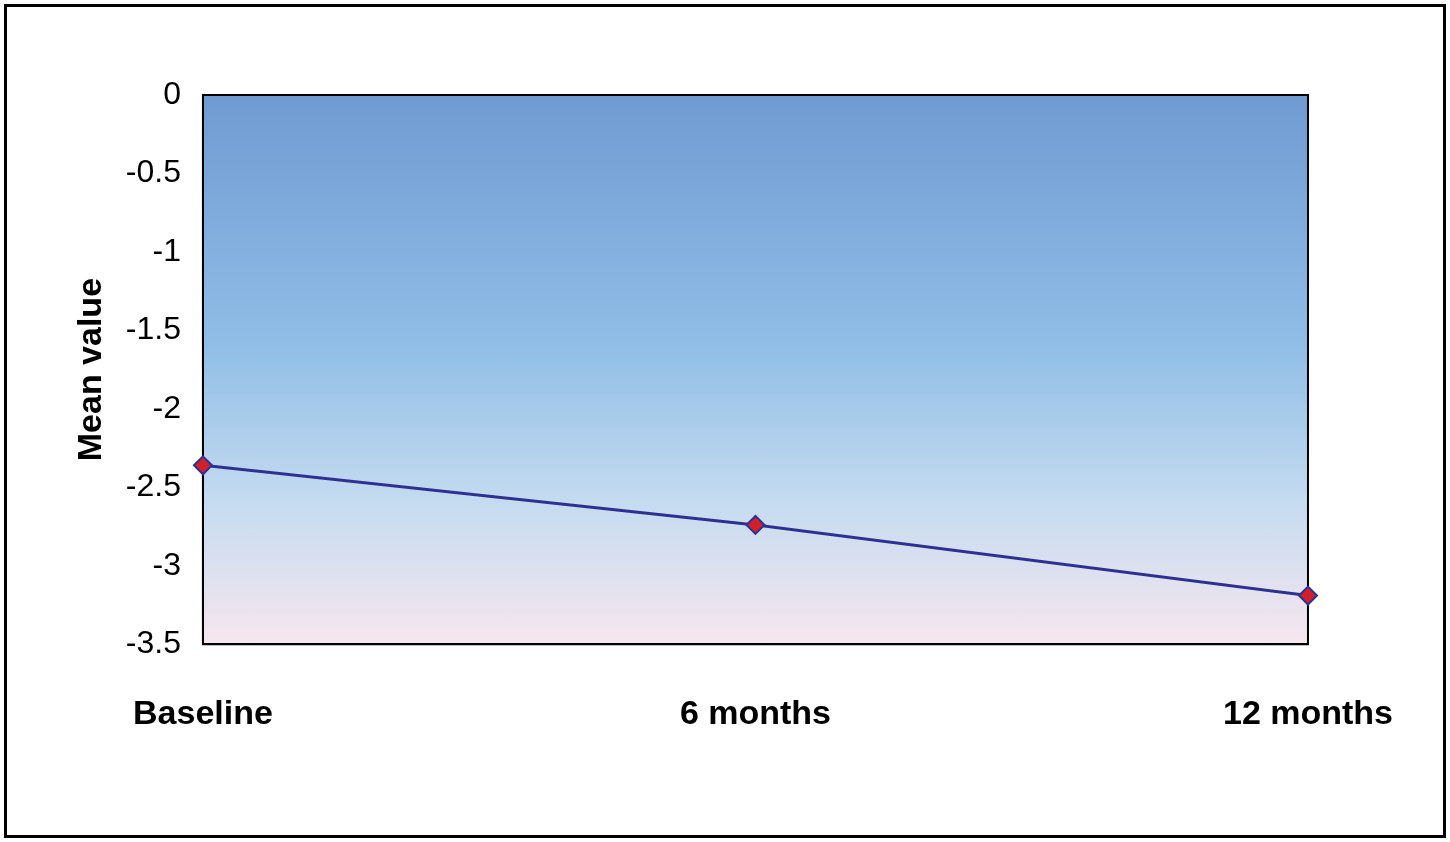  What do you see at coordinates (153, 171) in the screenshot?
I see `y-tick-label: -0.5` at bounding box center [153, 171].